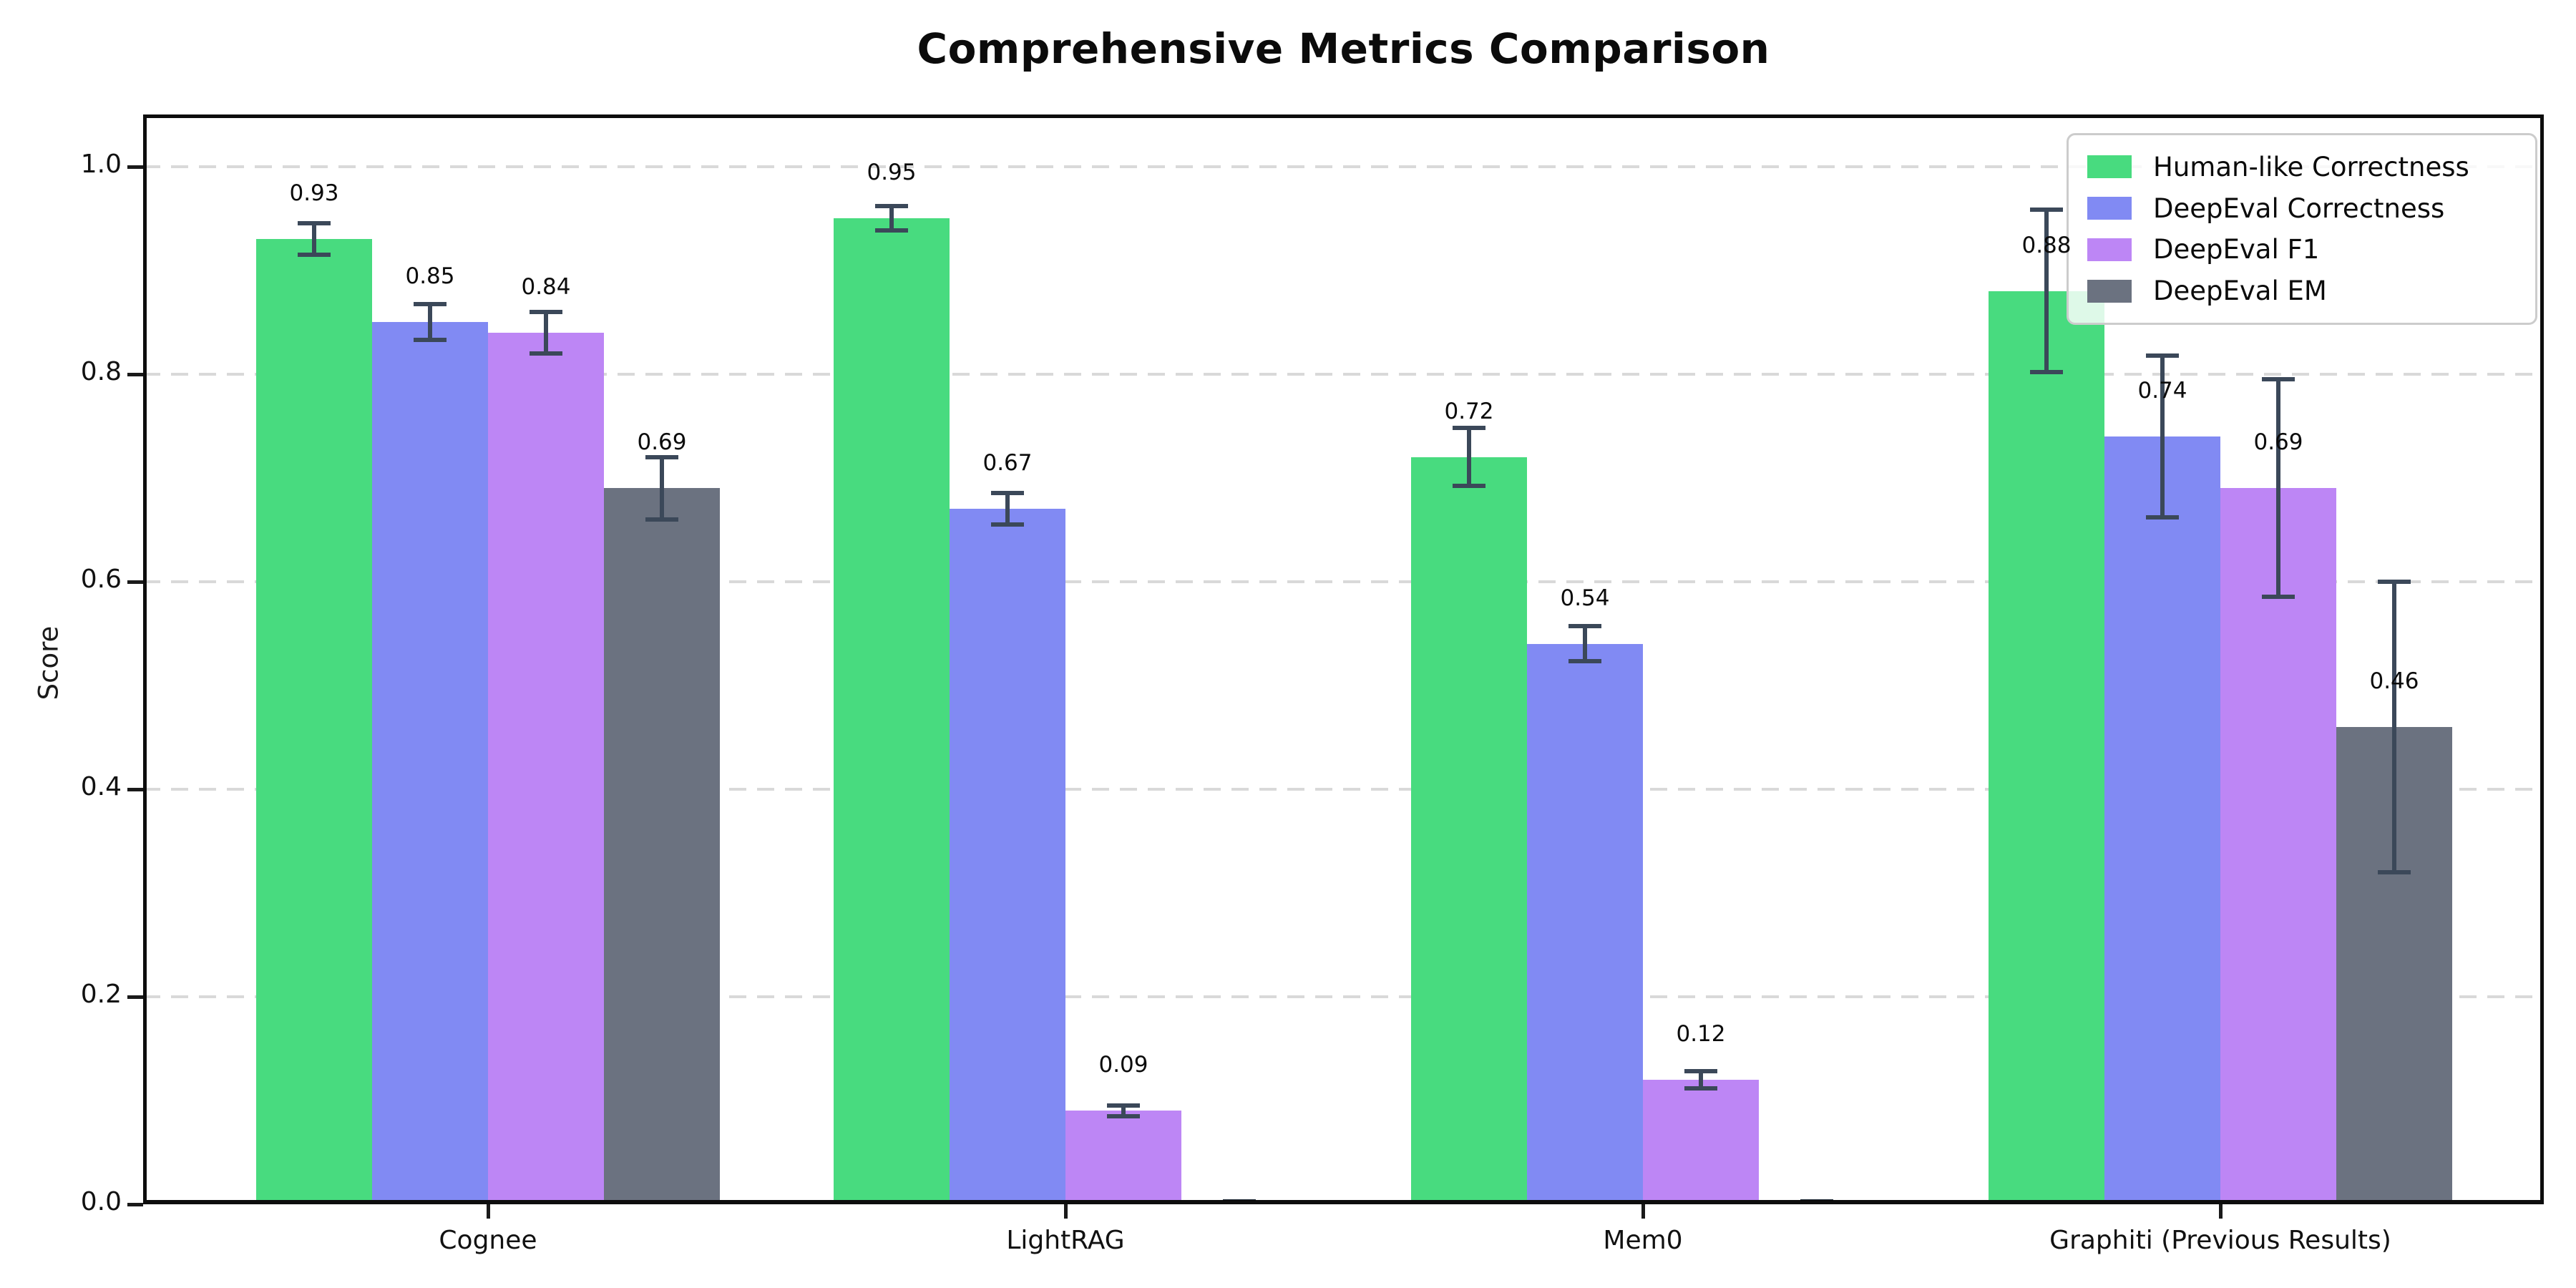 This screenshot has height=1288, width=2576. I want to click on bar-lightrag-deepeval-correctness, so click(1007, 856).